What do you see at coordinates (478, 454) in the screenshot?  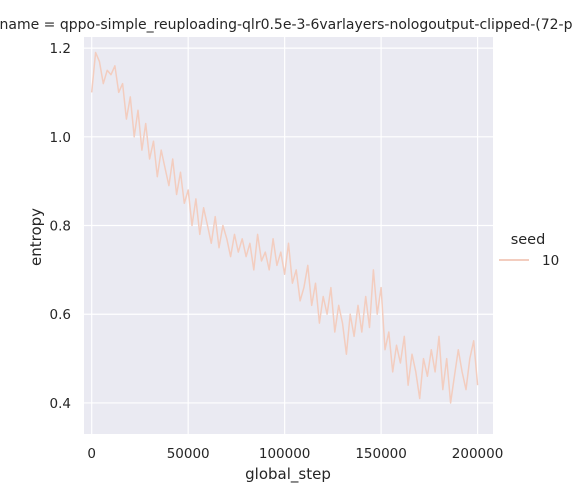 I see `x-tick-label: 200000` at bounding box center [478, 454].